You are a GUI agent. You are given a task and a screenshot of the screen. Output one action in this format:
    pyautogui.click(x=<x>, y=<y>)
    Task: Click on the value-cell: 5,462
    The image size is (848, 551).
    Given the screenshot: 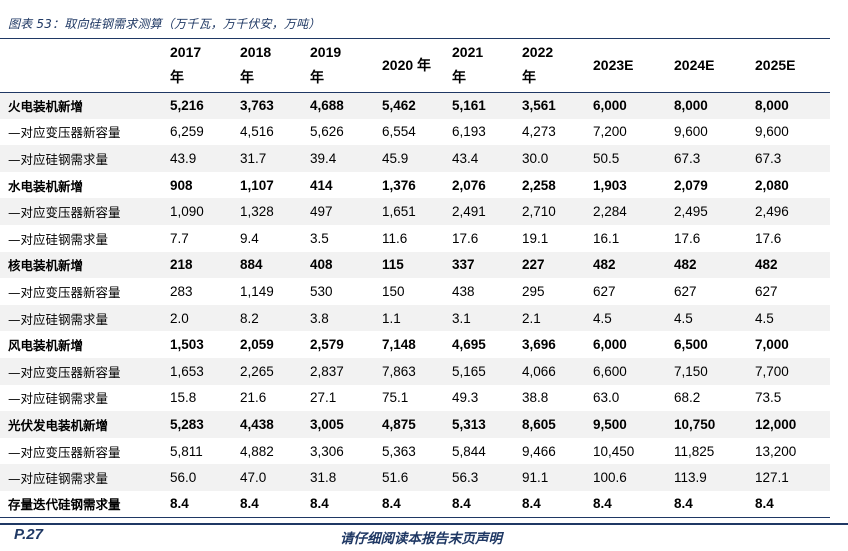 What is the action you would take?
    pyautogui.click(x=411, y=105)
    